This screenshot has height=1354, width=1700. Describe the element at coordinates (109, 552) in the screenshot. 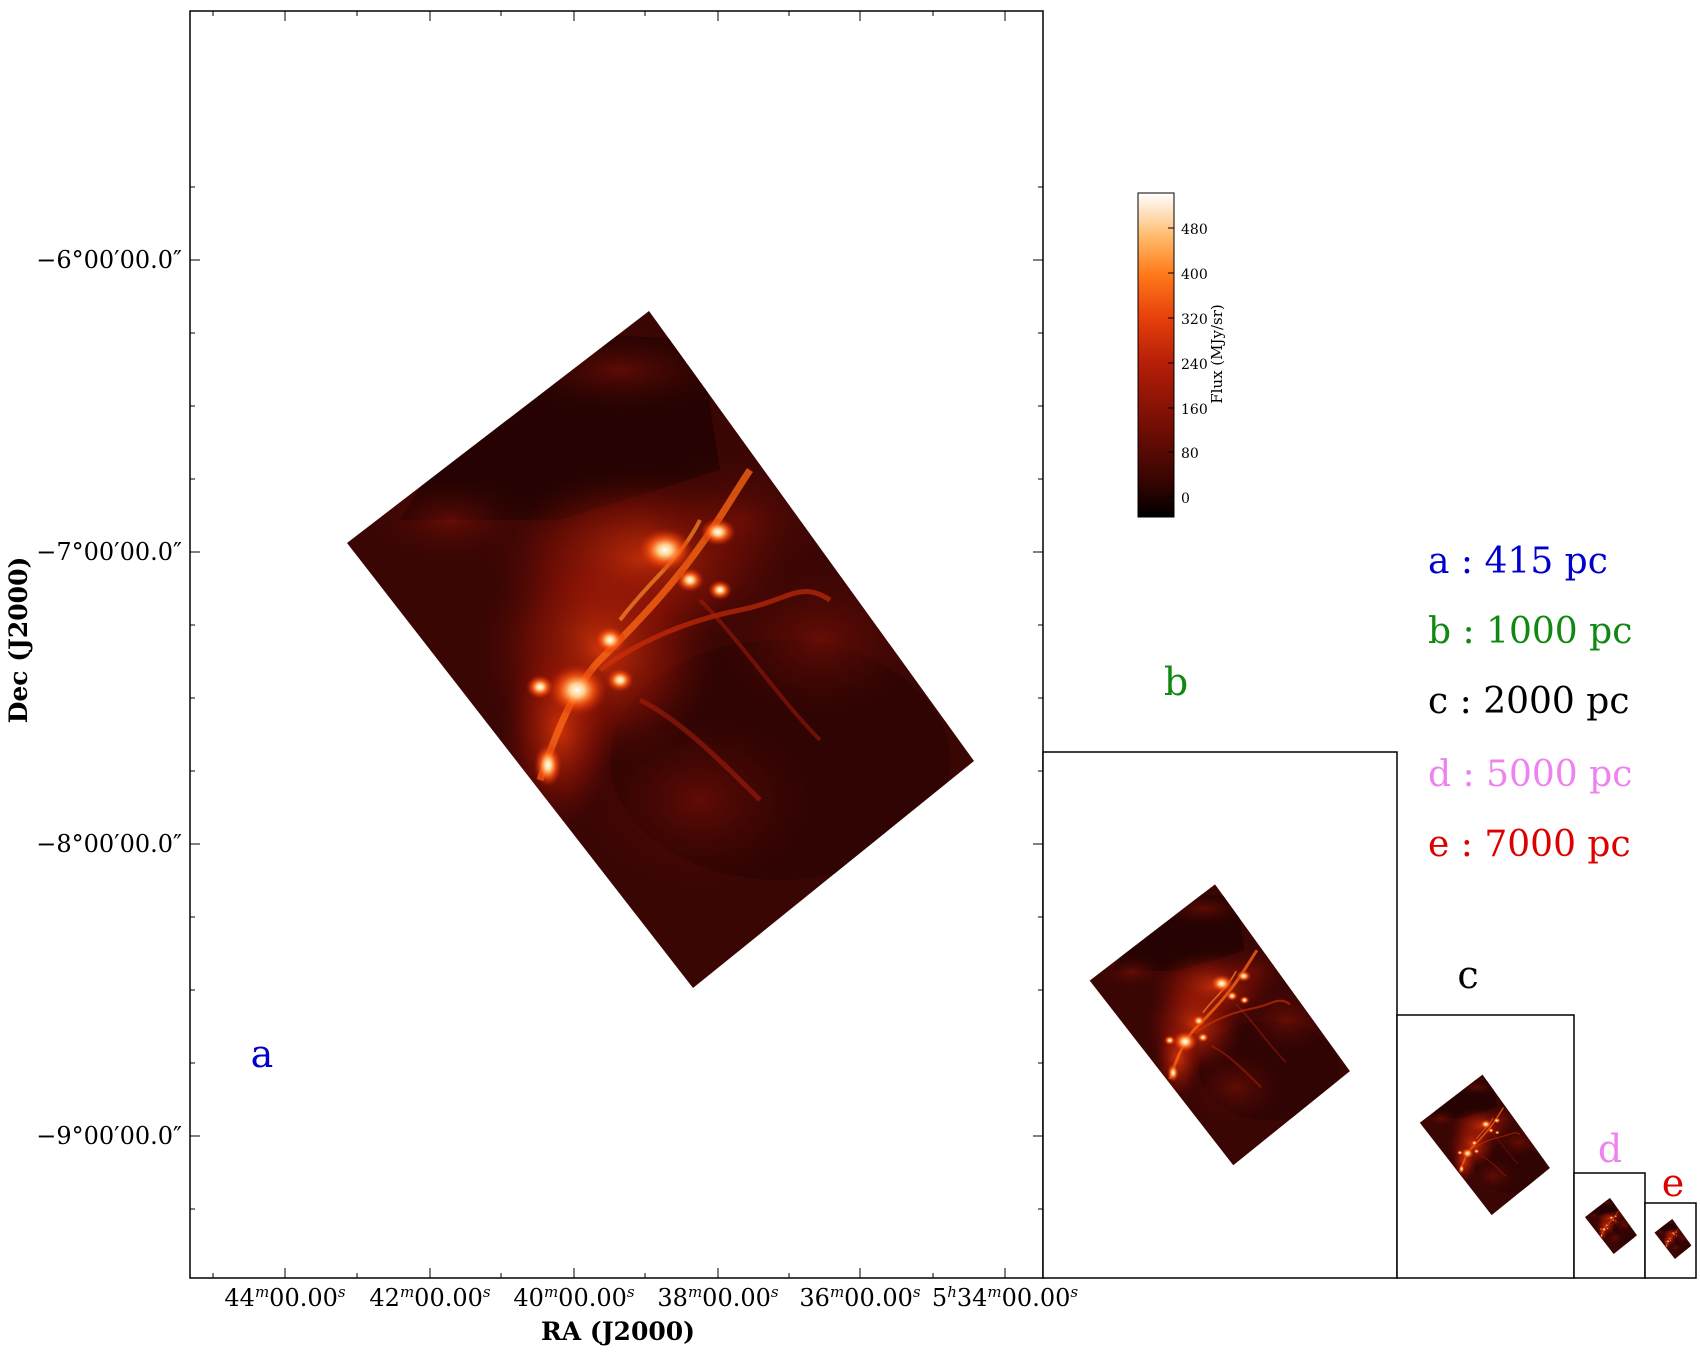

I see `y-tick-label: −7°00′00.0″` at that location.